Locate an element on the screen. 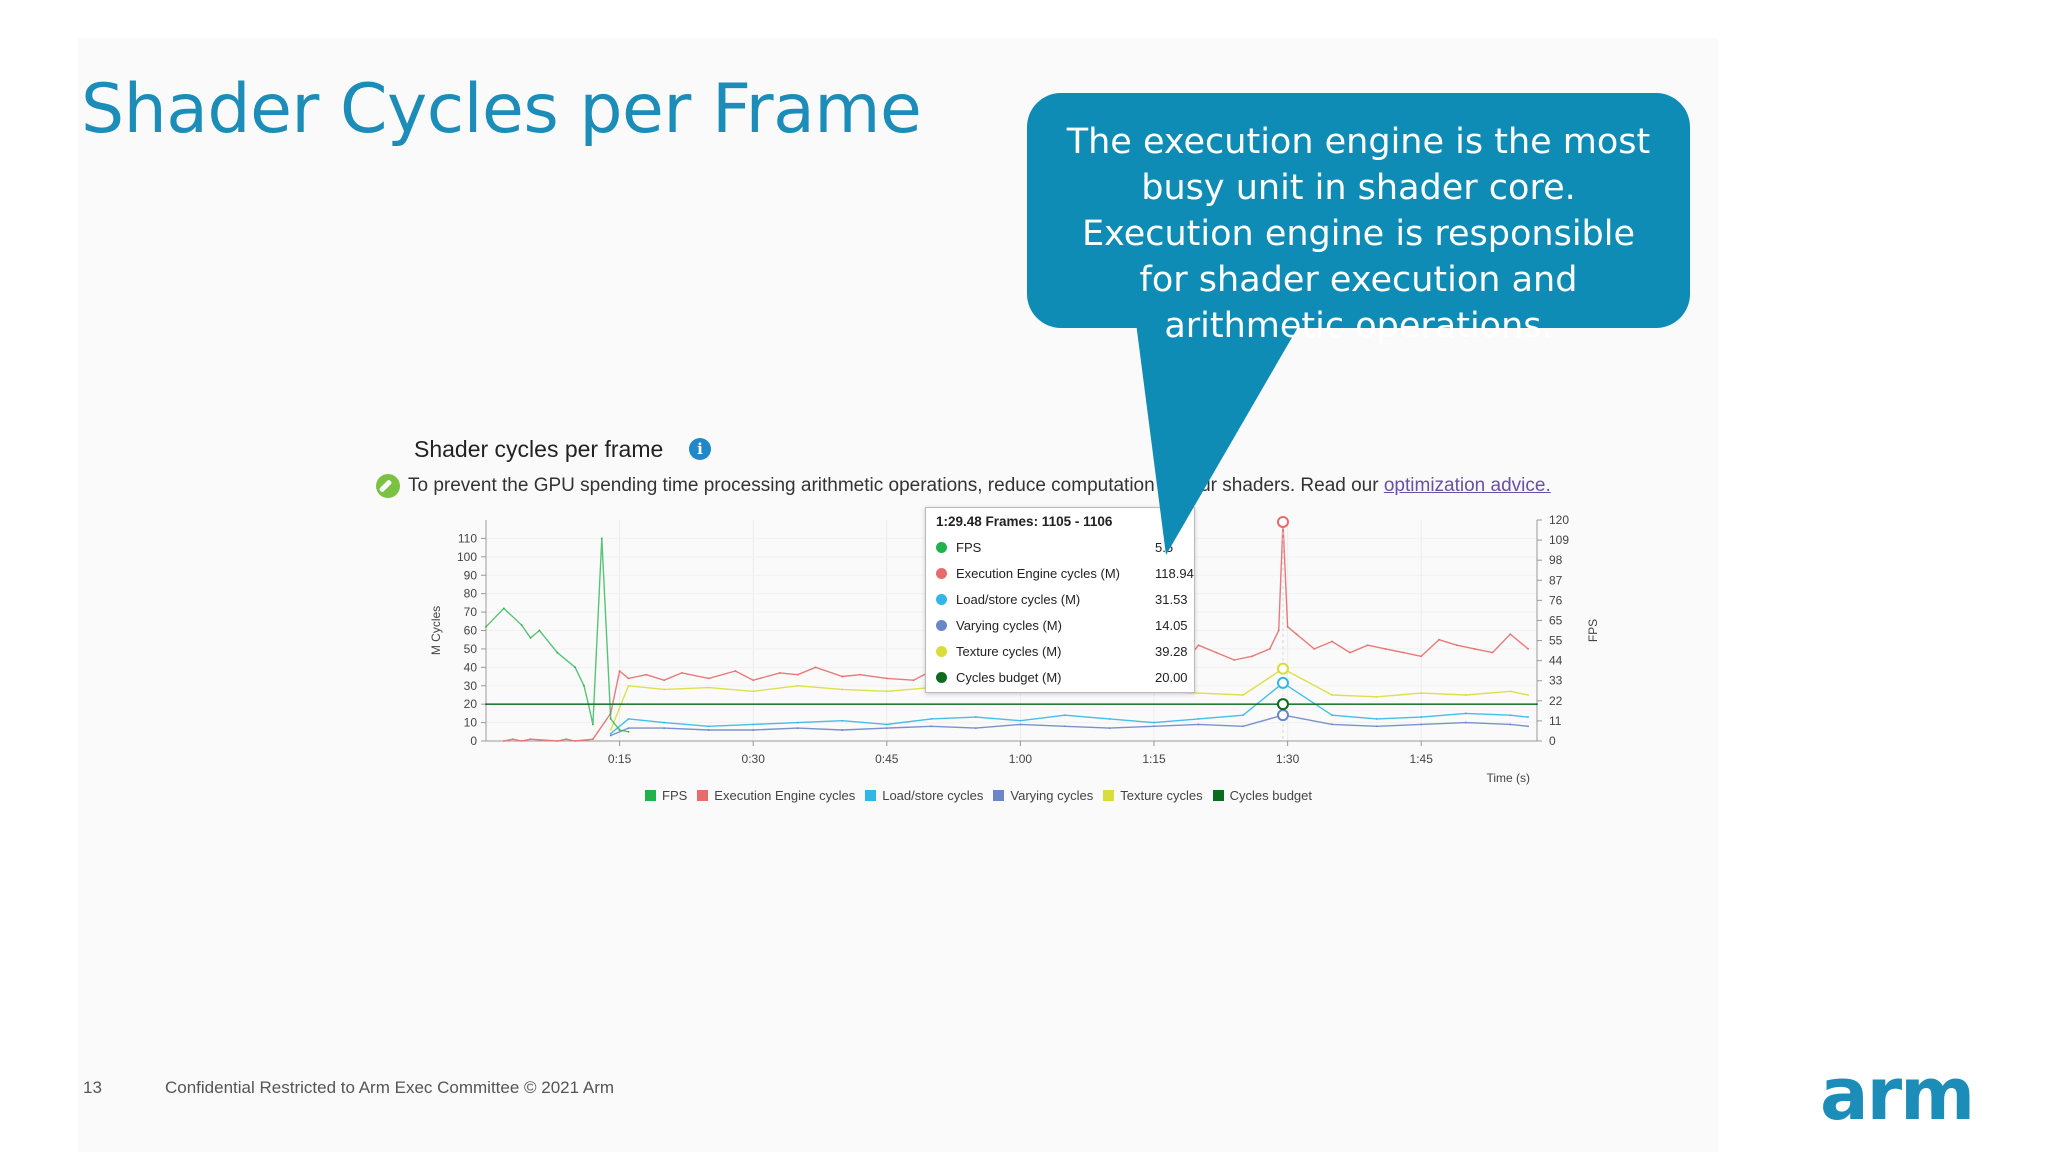 The height and width of the screenshot is (1152, 2048). legend-label: Varying cycles is located at coordinates (1052, 795).